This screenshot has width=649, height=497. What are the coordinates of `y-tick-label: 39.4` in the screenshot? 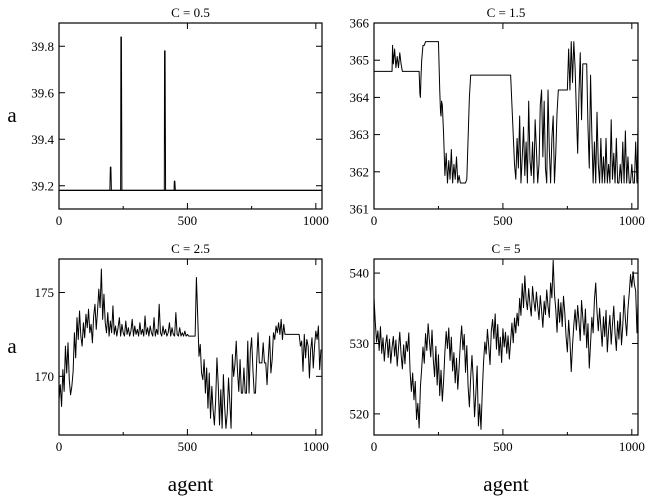 It's located at (42, 139).